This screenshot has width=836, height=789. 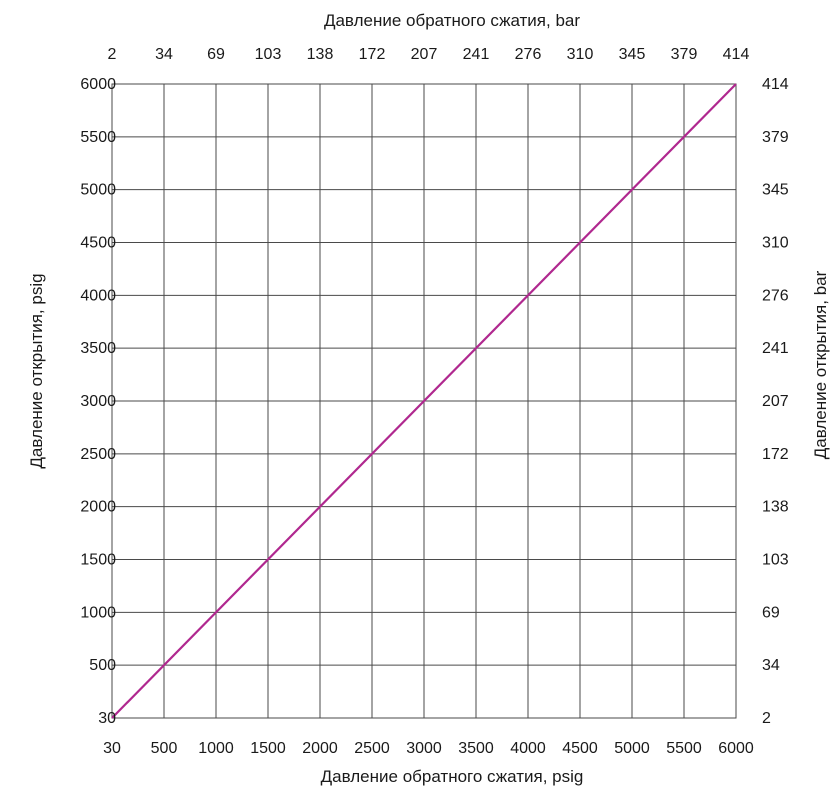 I want to click on y2-tick-label: 379, so click(x=775, y=137).